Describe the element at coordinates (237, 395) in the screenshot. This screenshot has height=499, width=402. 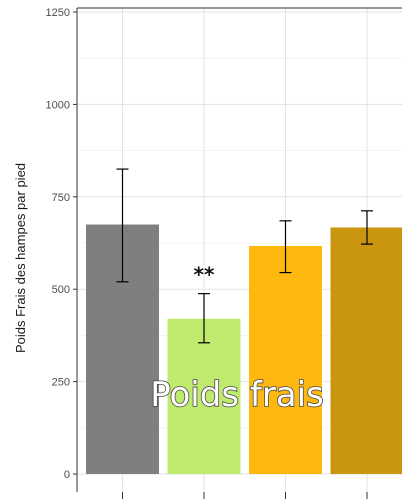
I see `overlay-title: Poids frais` at that location.